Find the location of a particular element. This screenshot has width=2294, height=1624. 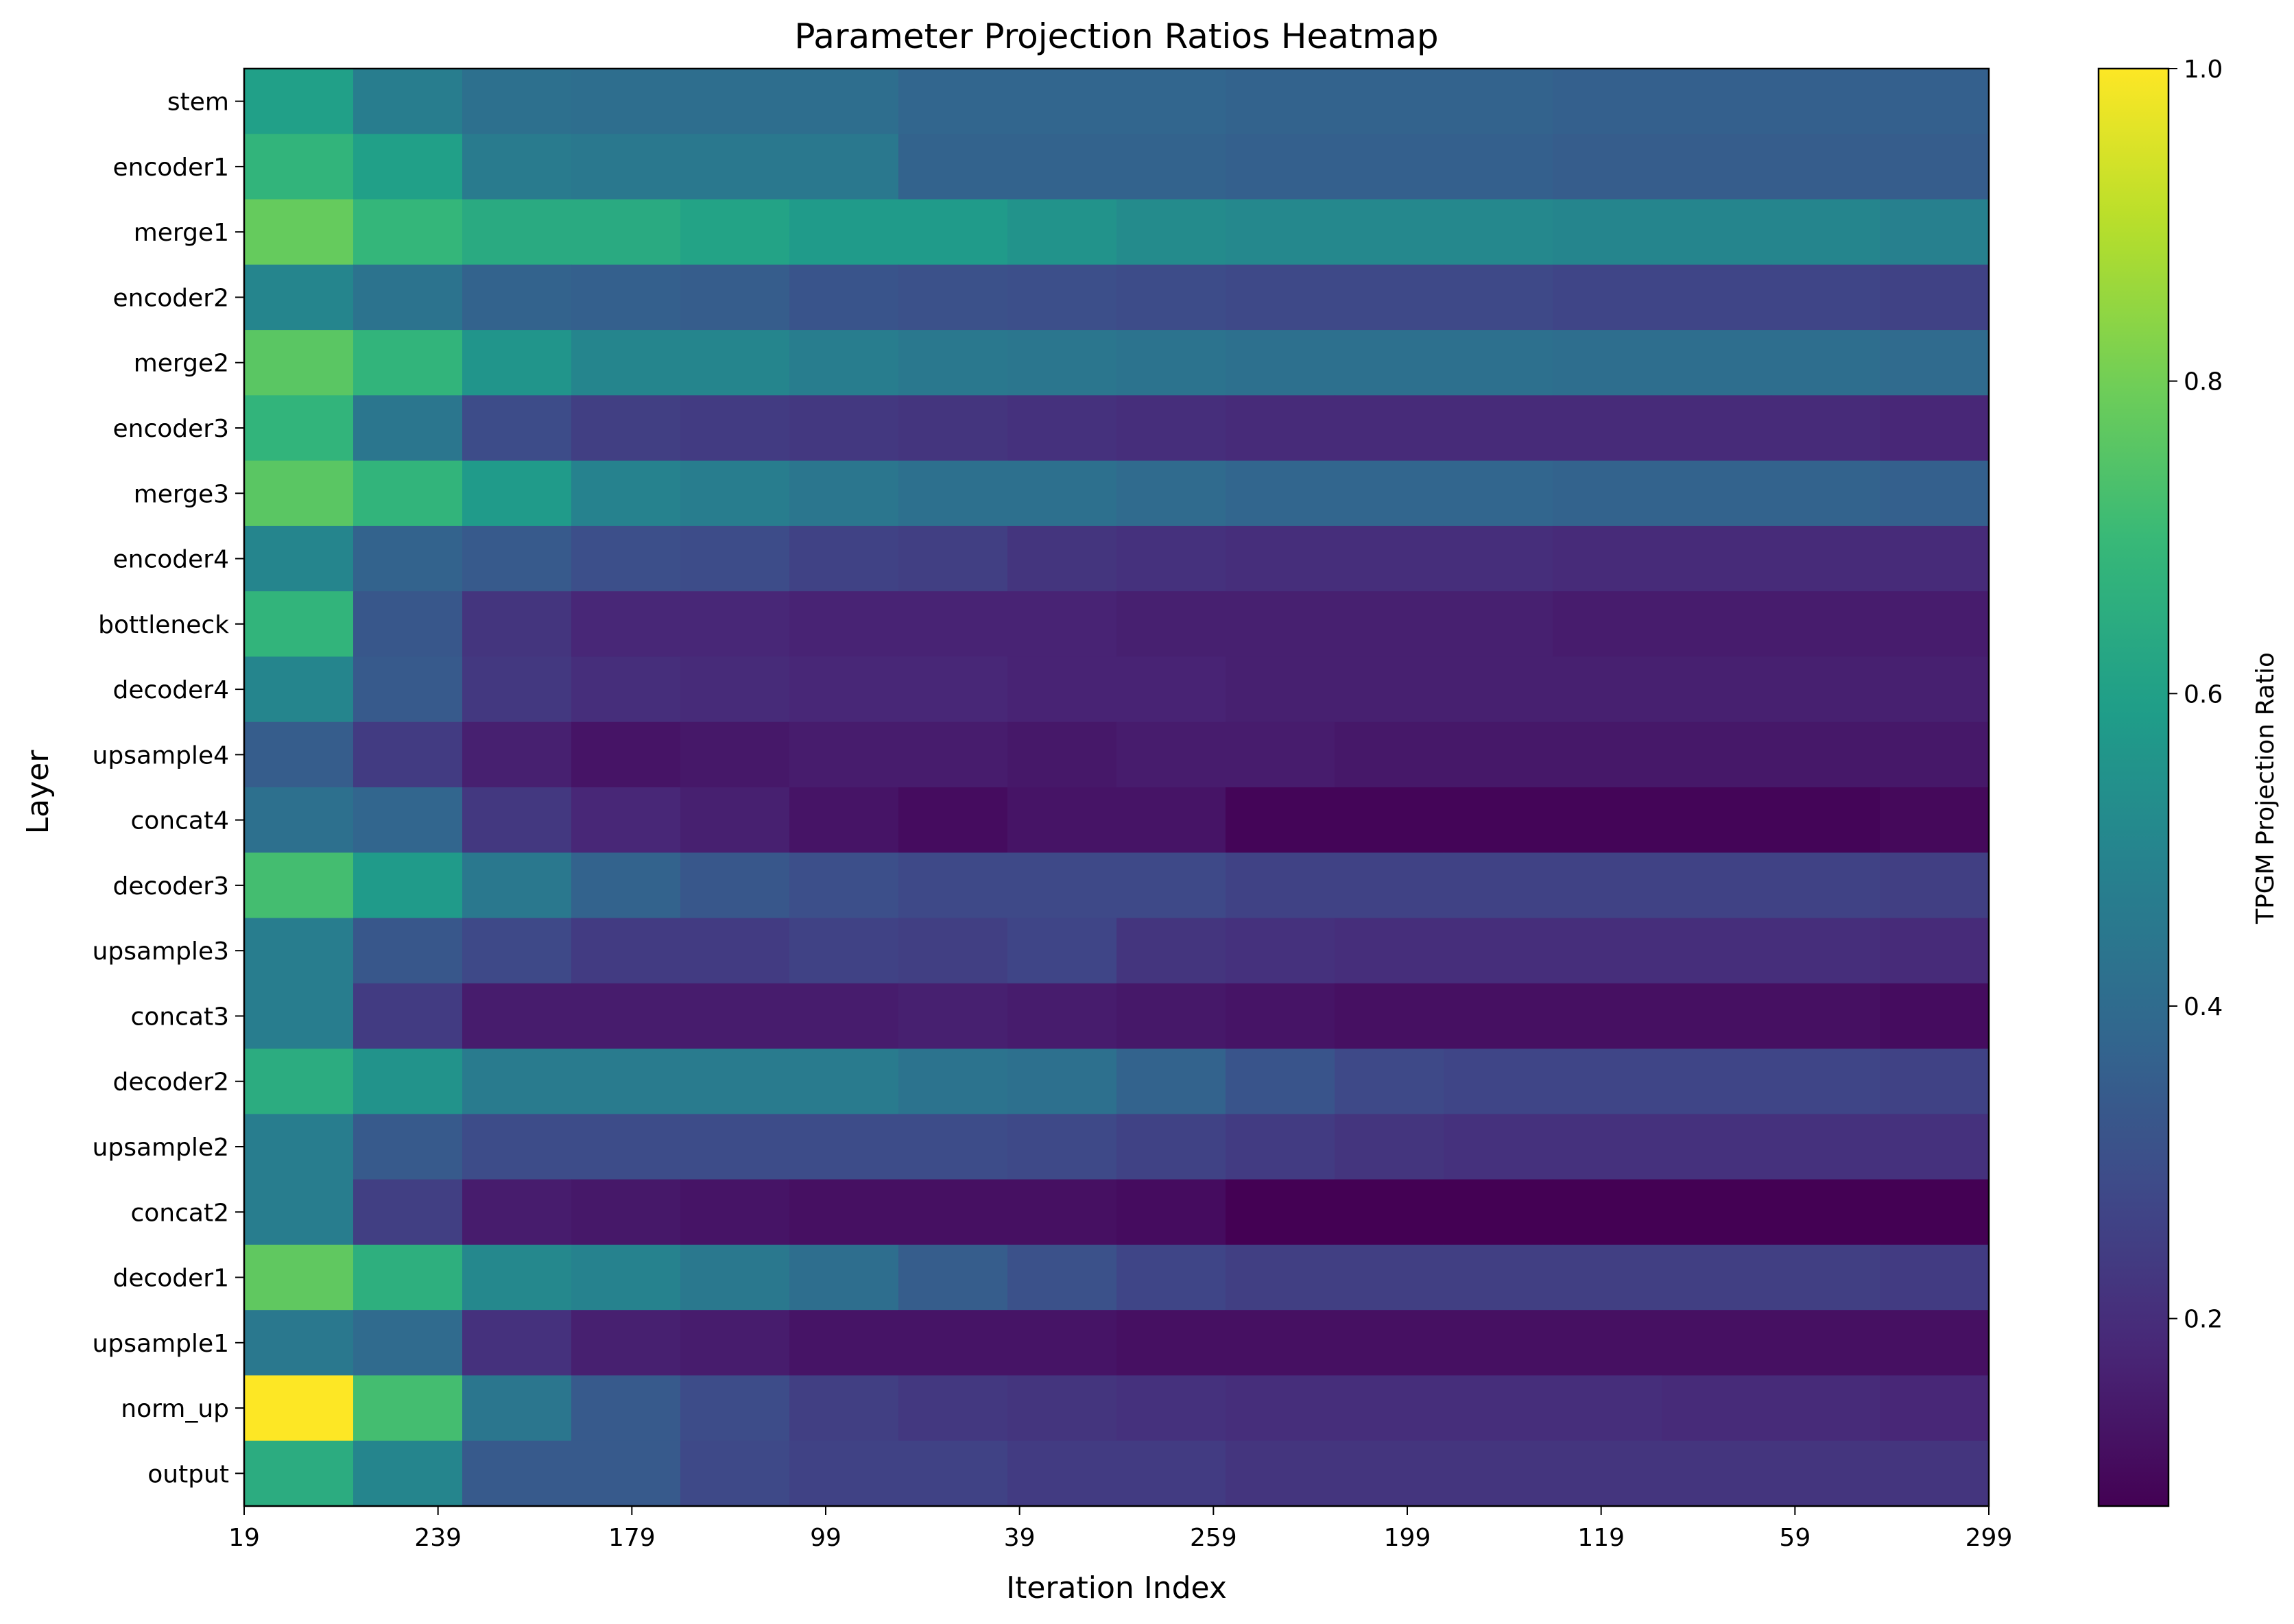

y-tick-label: upsample4 is located at coordinates (161, 755).